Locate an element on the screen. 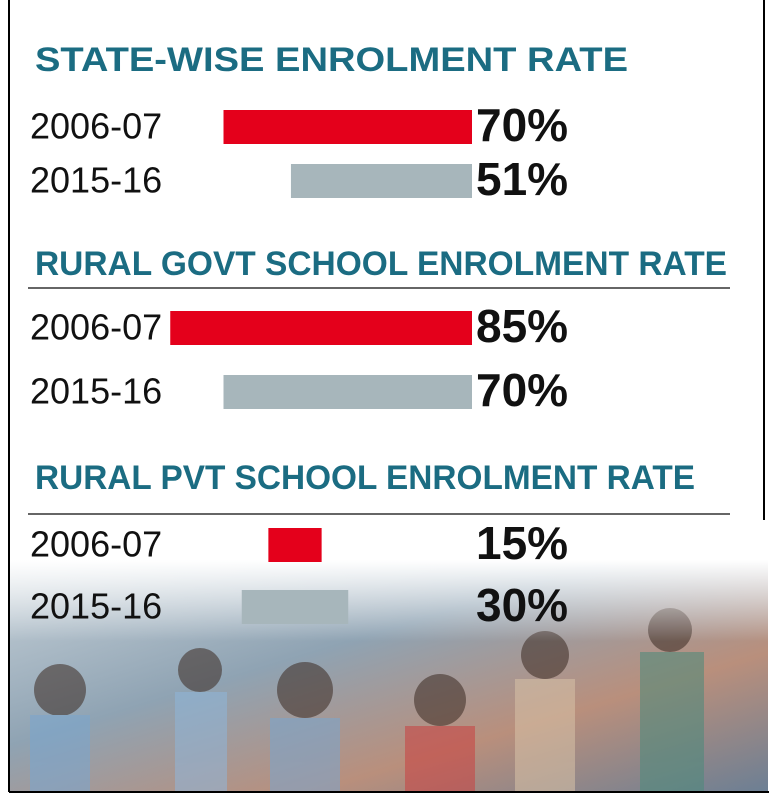  chart-title: RURAL PVT SCHOOL ENROLMENT RATE is located at coordinates (365, 478).